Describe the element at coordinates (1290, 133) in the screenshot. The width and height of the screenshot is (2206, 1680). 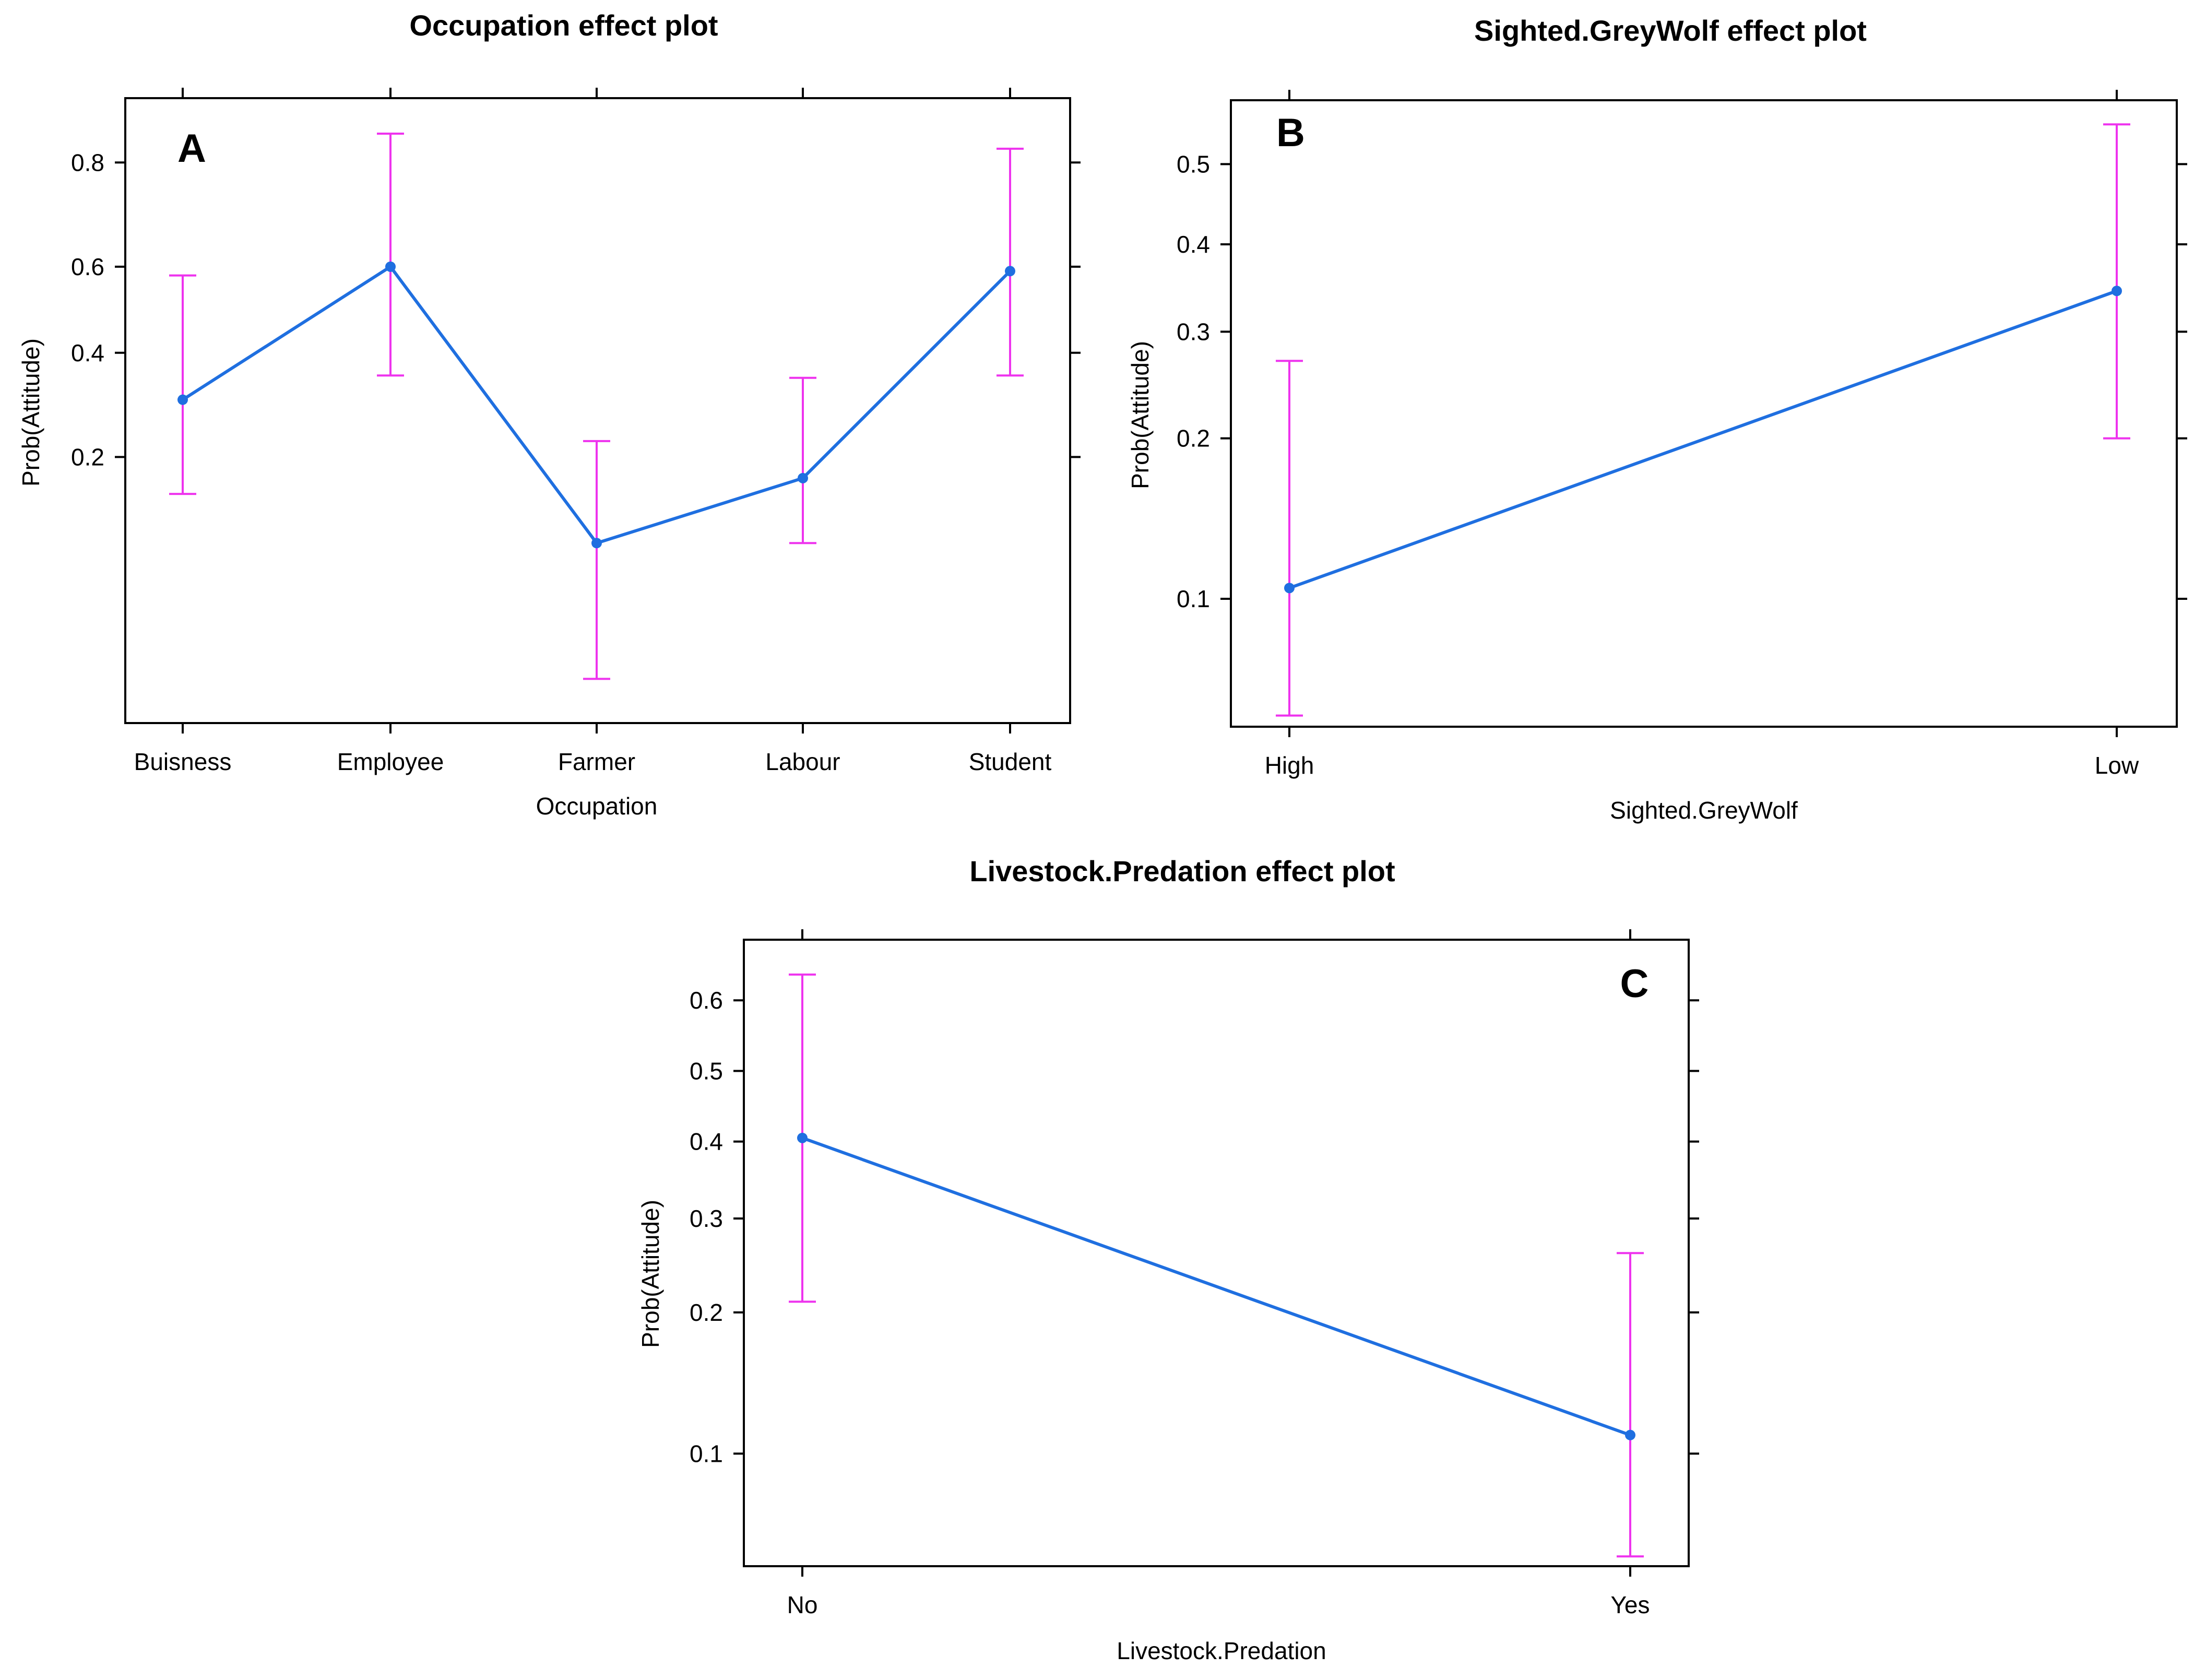
I see `panel-letter: B` at that location.